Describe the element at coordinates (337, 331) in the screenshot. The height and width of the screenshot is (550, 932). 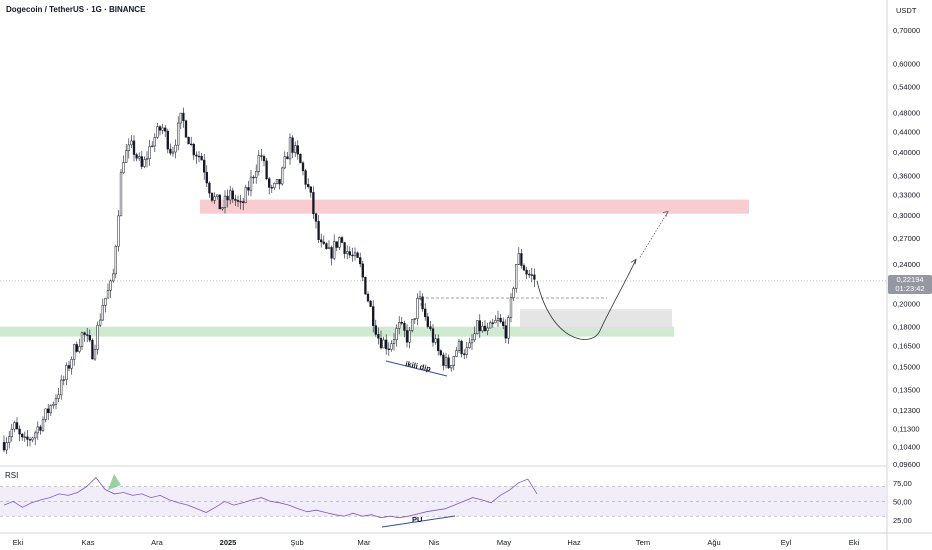
I see `support-zone` at that location.